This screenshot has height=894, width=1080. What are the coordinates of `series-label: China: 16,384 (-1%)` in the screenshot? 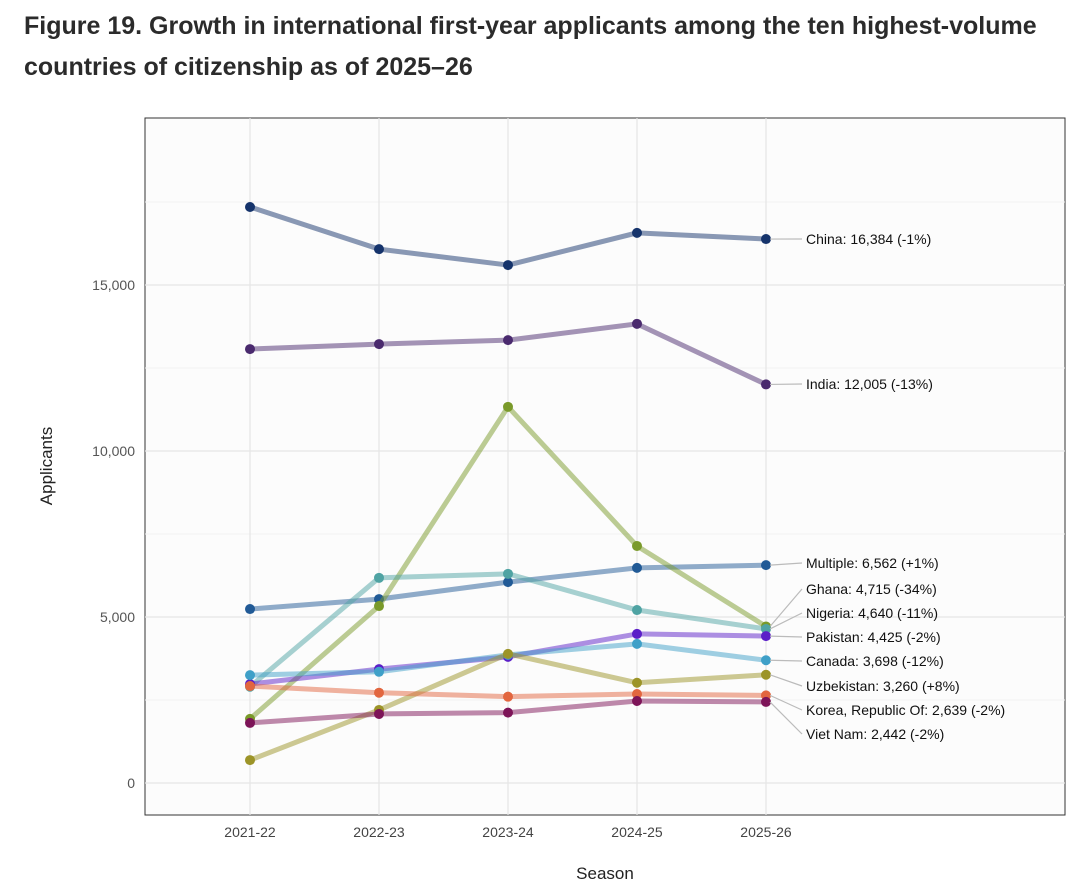 It's located at (868, 239).